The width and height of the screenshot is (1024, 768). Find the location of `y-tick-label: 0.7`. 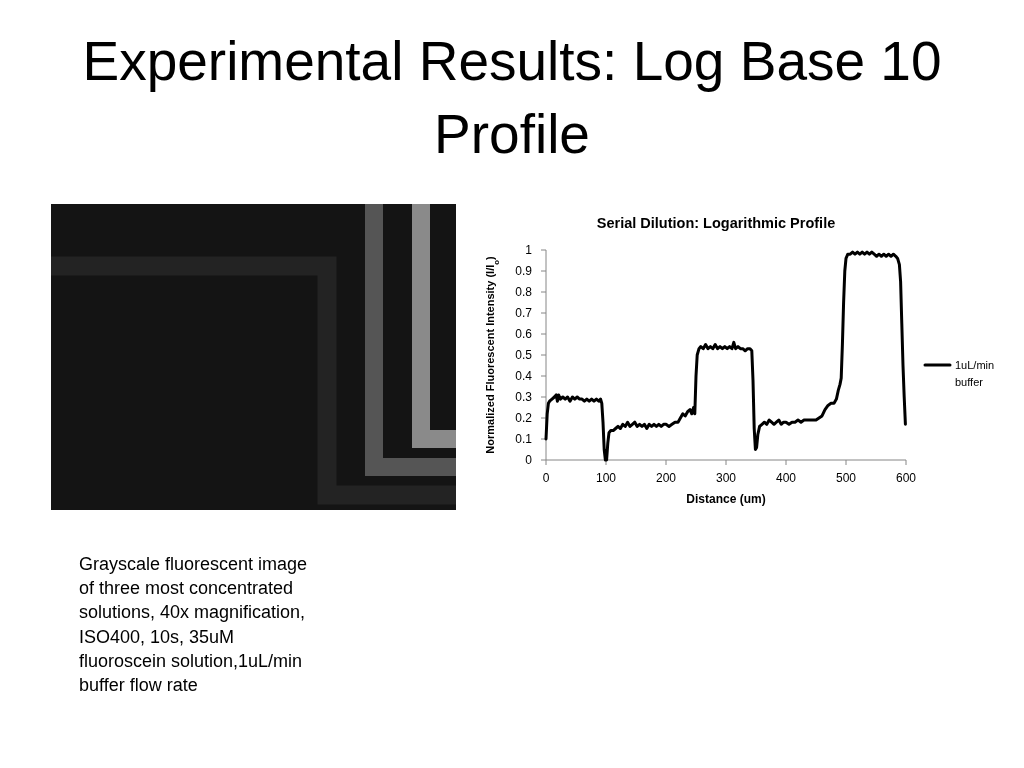

y-tick-label: 0.7 is located at coordinates (524, 313).